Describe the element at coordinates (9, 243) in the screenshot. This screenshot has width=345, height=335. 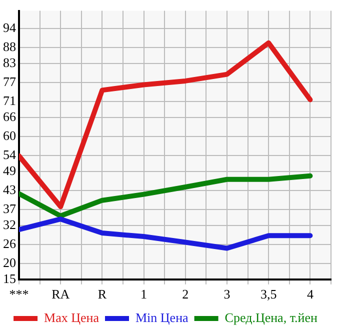
I see `y-tick-label: 26` at that location.